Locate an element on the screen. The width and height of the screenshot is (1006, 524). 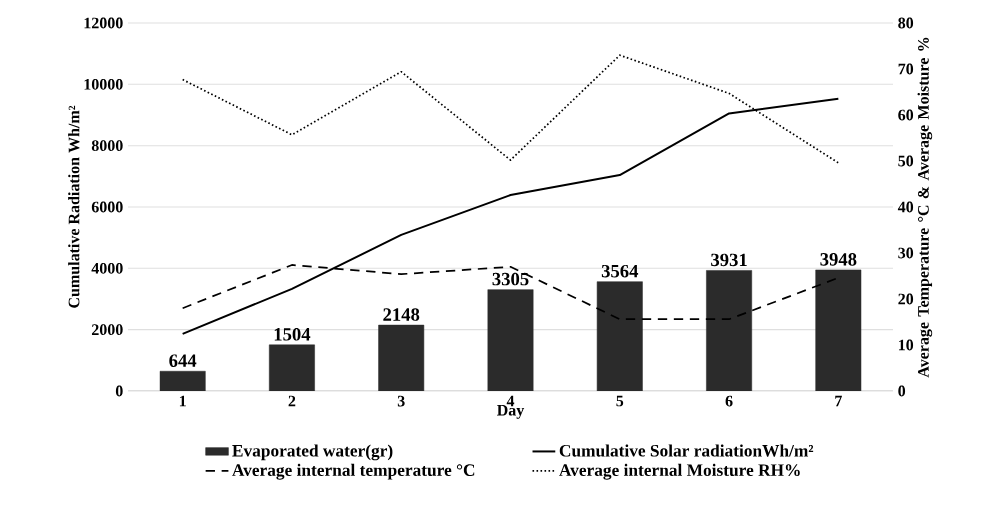
x-tick-label: 7 is located at coordinates (838, 401).